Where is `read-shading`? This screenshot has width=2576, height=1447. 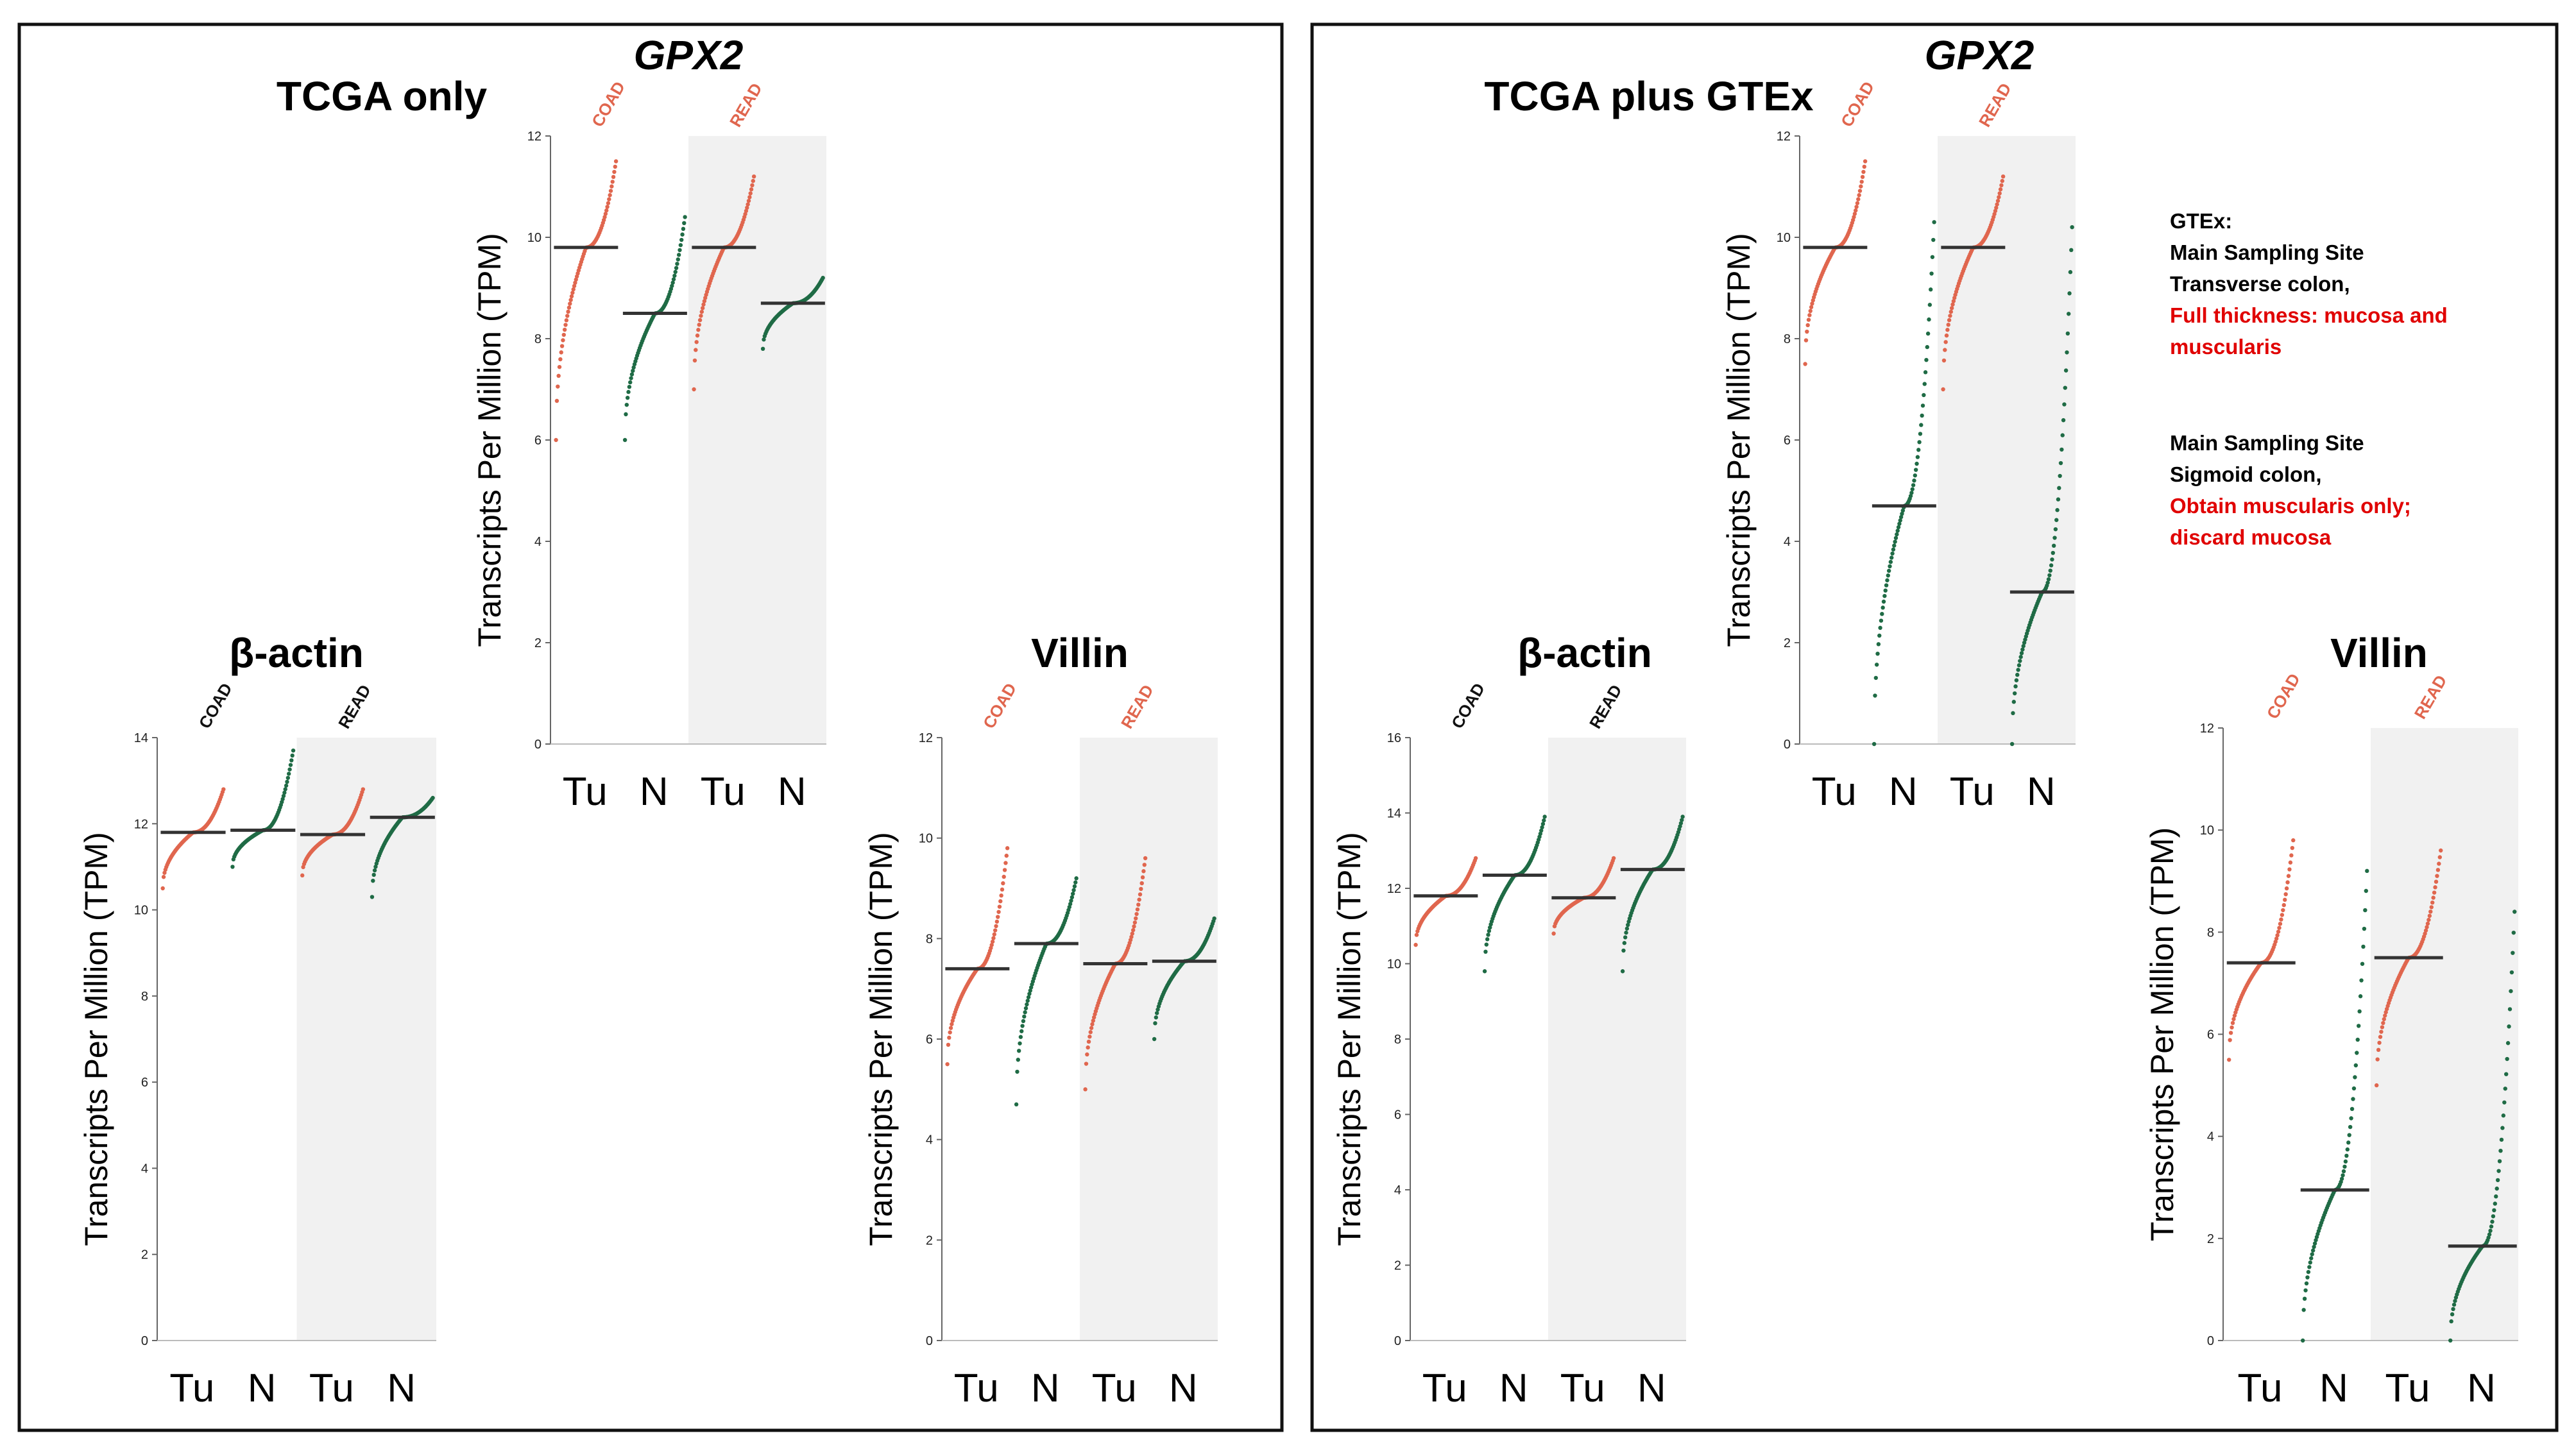 read-shading is located at coordinates (1617, 1039).